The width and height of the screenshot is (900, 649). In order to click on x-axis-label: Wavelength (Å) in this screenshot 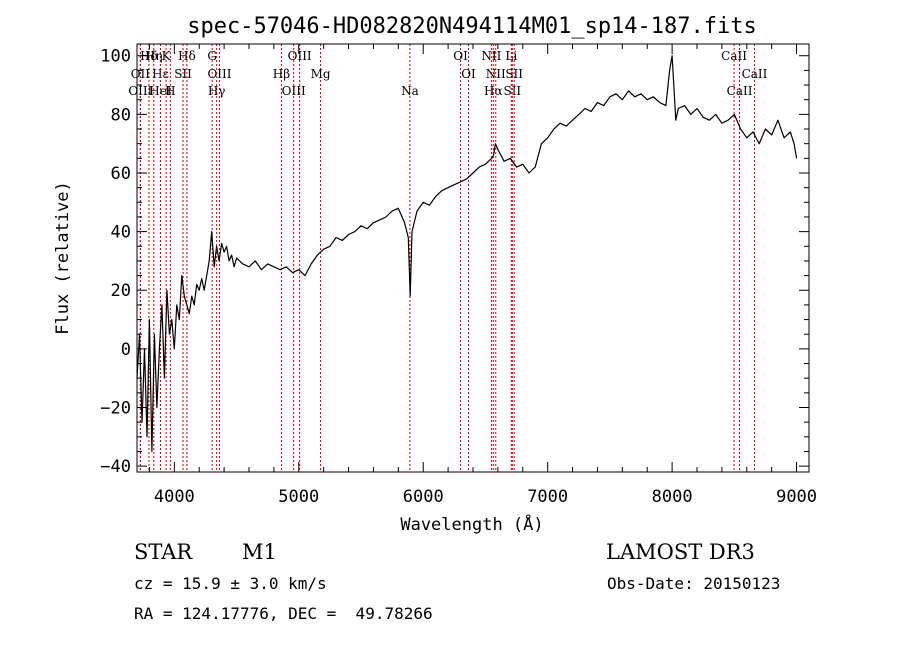, I will do `click(471, 524)`.